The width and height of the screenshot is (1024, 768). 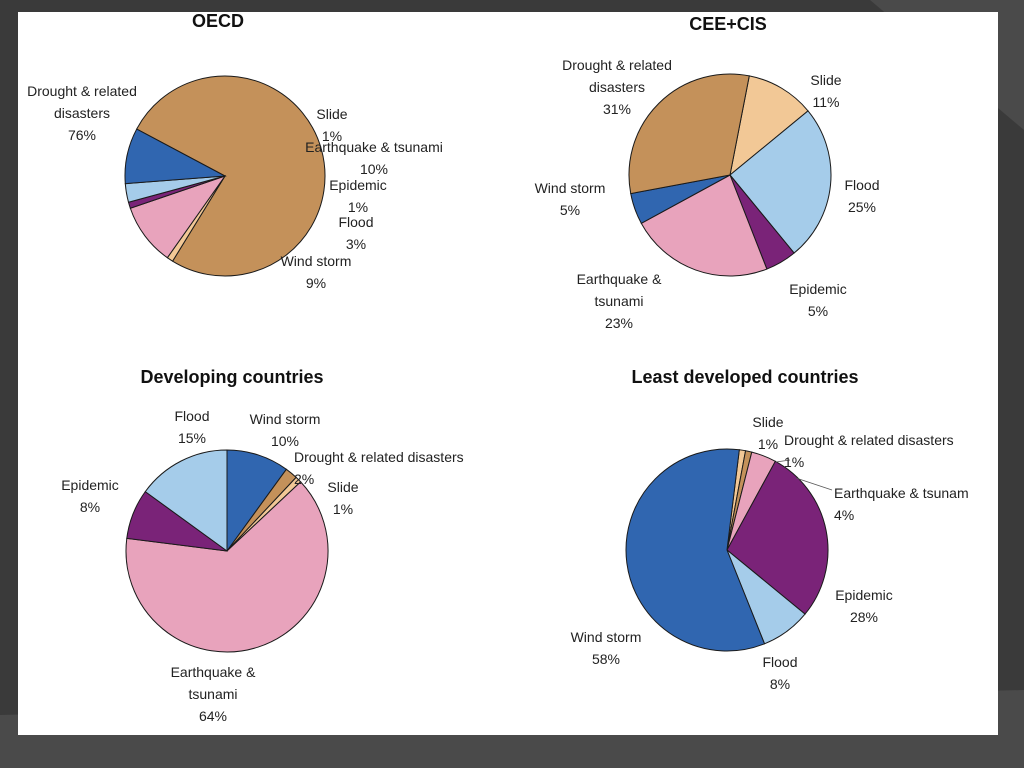 What do you see at coordinates (728, 24) in the screenshot?
I see `chart-title: CEE+CIS` at bounding box center [728, 24].